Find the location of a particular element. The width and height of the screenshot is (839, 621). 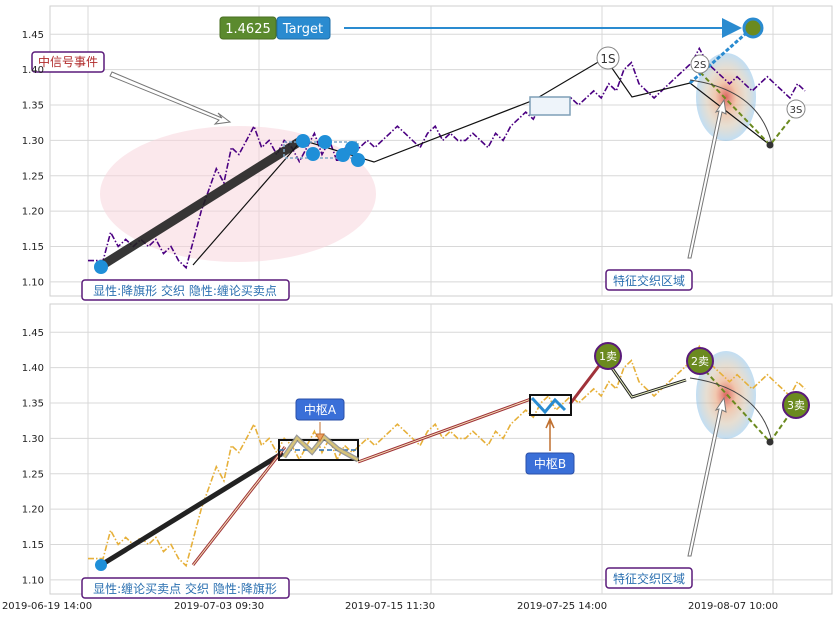

pivot-a-label: 中枢A is located at coordinates (320, 409).